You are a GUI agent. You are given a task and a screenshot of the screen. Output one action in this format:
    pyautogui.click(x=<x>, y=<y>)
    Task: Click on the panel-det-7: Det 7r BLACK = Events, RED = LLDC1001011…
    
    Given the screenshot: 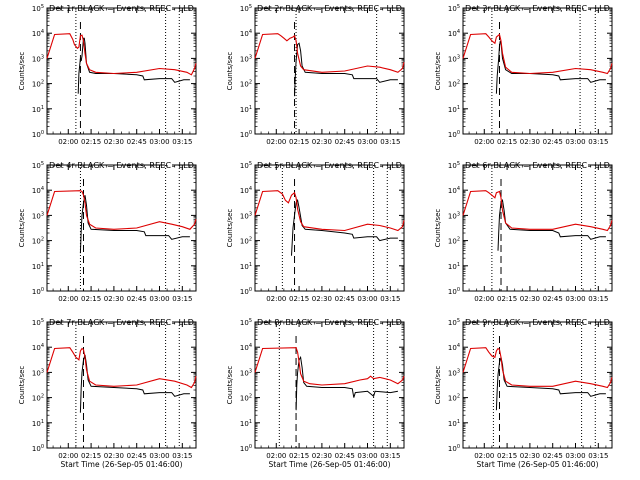 What is the action you would take?
    pyautogui.click(x=107, y=393)
    